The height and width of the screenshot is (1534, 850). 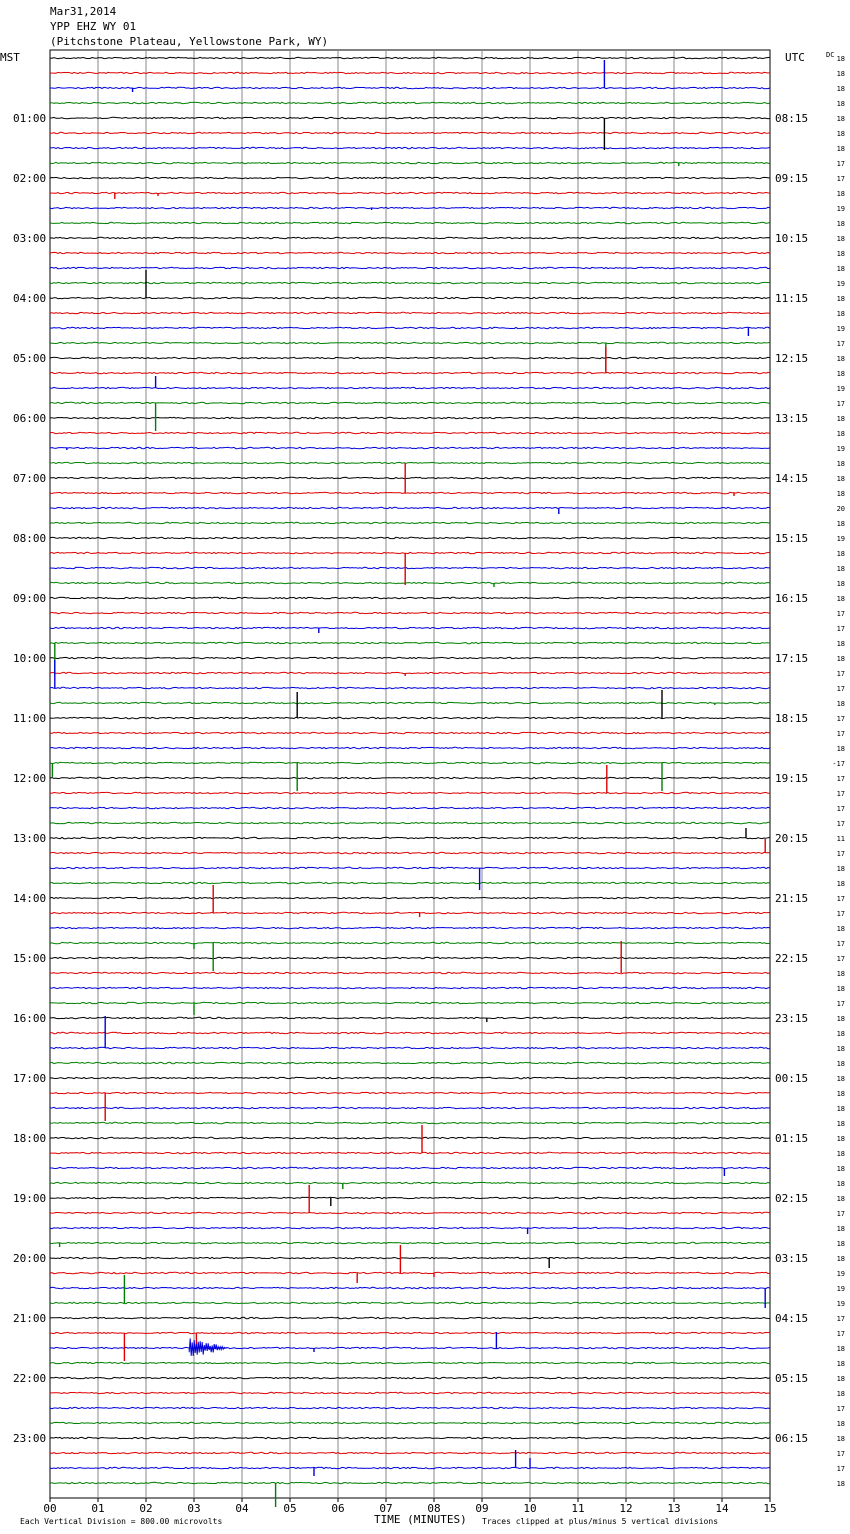 What do you see at coordinates (29, 658) in the screenshot?
I see `mst-hour-label: 10:00` at bounding box center [29, 658].